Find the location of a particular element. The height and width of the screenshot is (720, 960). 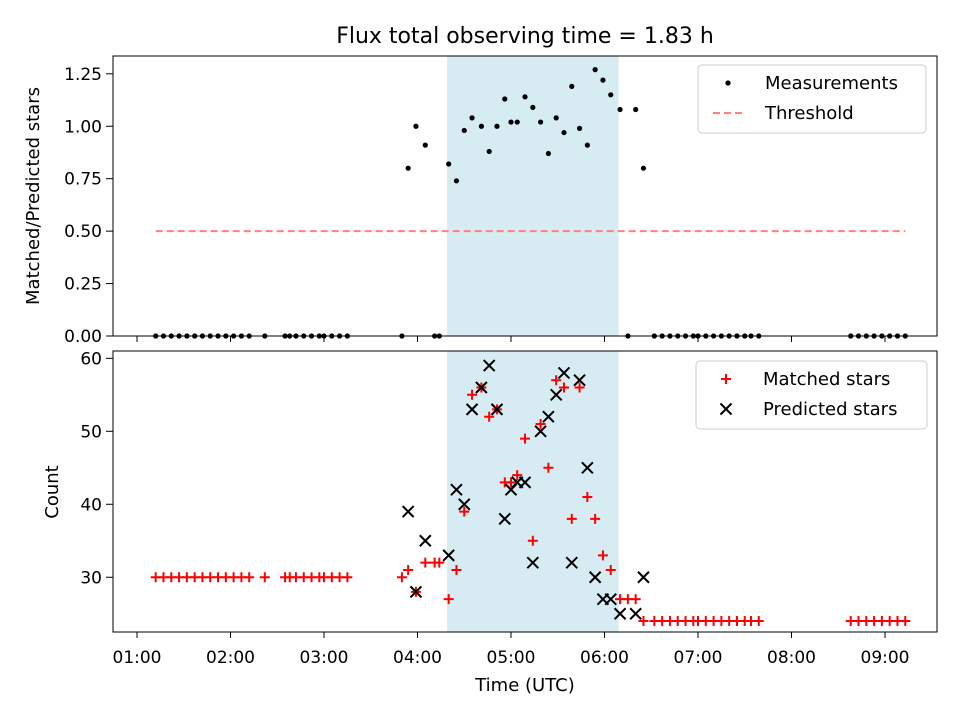

bottom-y-ticks: 30 40 50 60 is located at coordinates (96, 468).